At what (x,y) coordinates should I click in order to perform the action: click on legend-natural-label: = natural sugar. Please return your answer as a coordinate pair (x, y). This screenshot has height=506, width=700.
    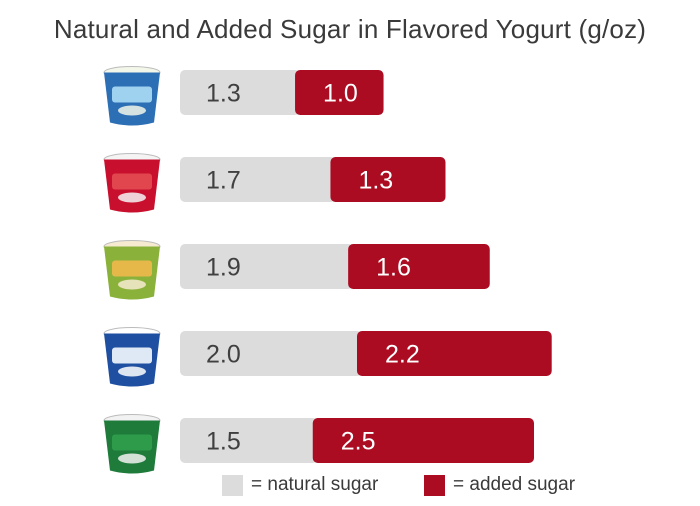
    Looking at the image, I should click on (315, 484).